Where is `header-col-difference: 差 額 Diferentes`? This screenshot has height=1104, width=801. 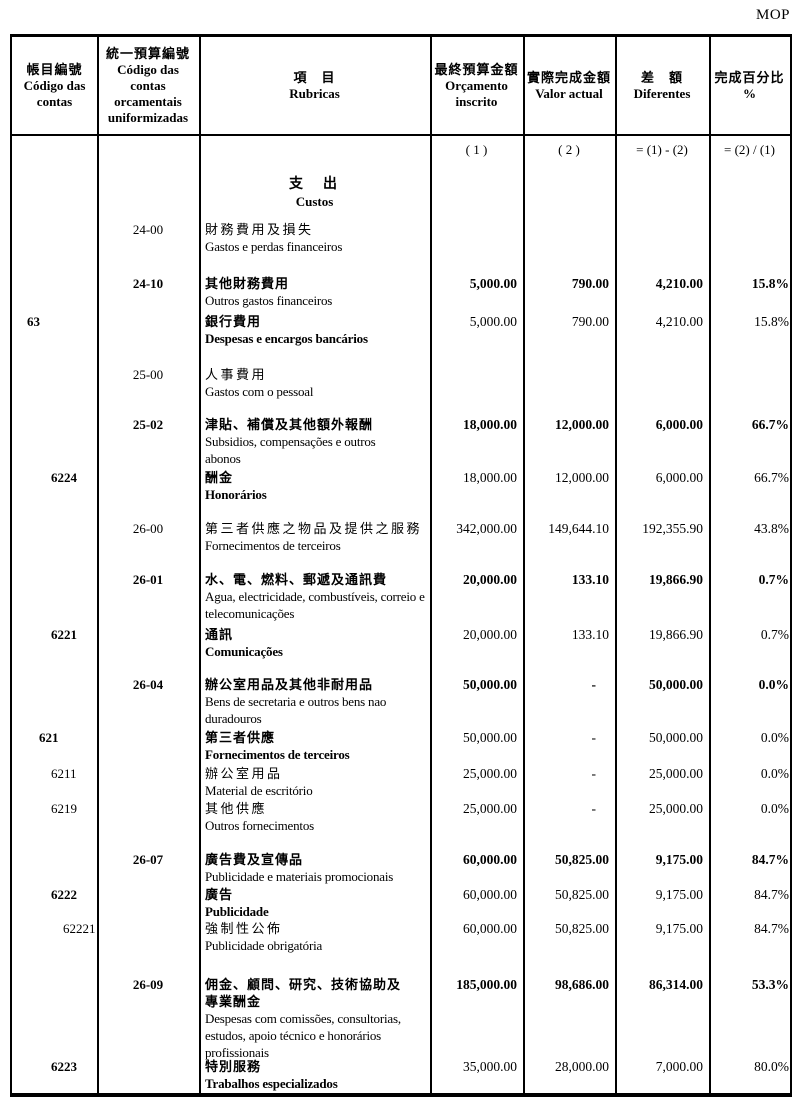 header-col-difference: 差 額 Diferentes is located at coordinates (662, 85).